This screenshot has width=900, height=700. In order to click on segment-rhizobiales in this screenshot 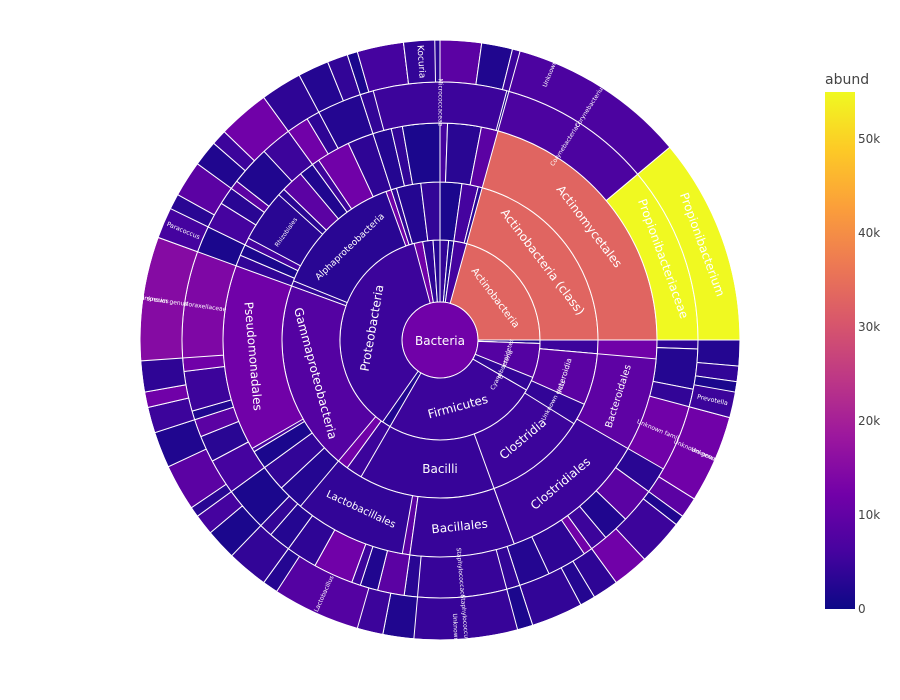, I will do `click(285, 230)`.